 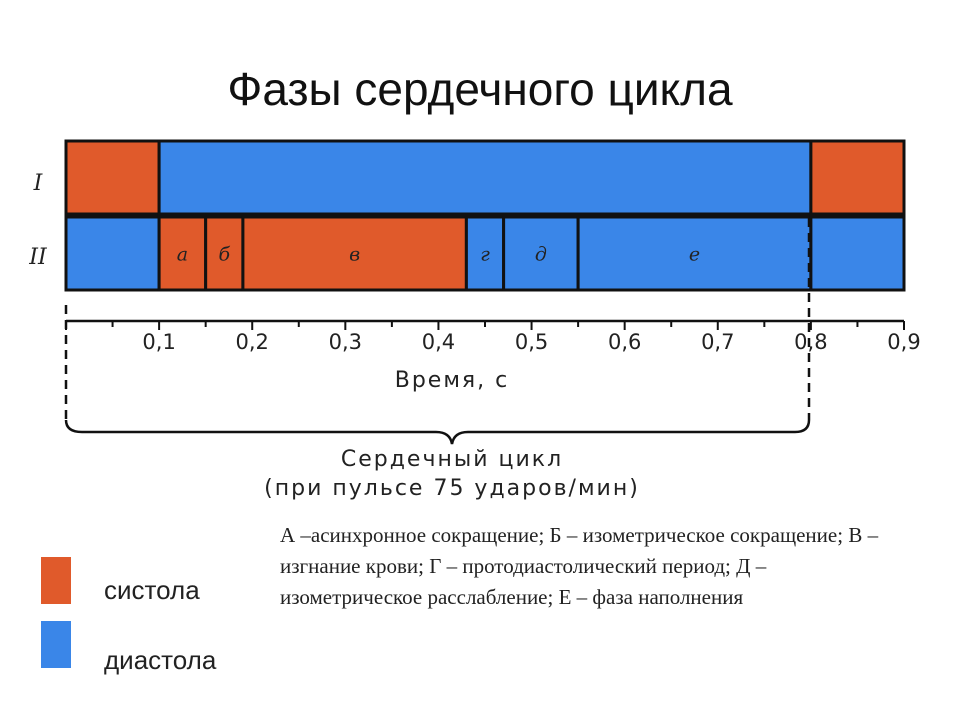 I want to click on legend-label-diastole: диастола, so click(x=160, y=660).